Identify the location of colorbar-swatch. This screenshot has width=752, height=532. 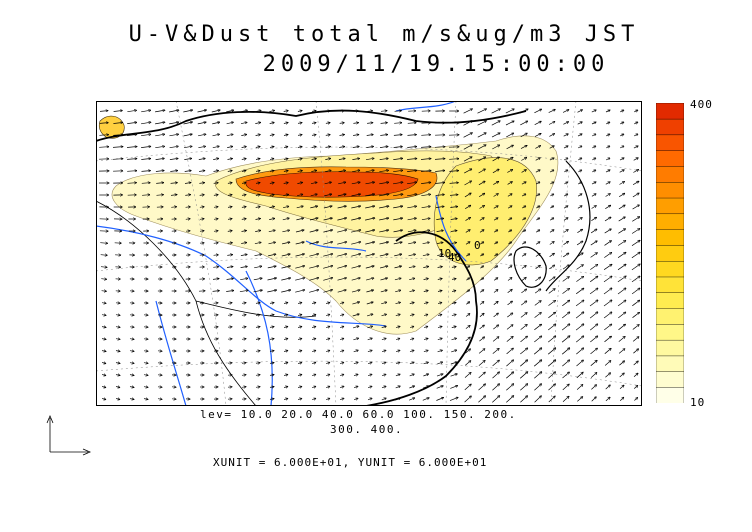
(670, 300).